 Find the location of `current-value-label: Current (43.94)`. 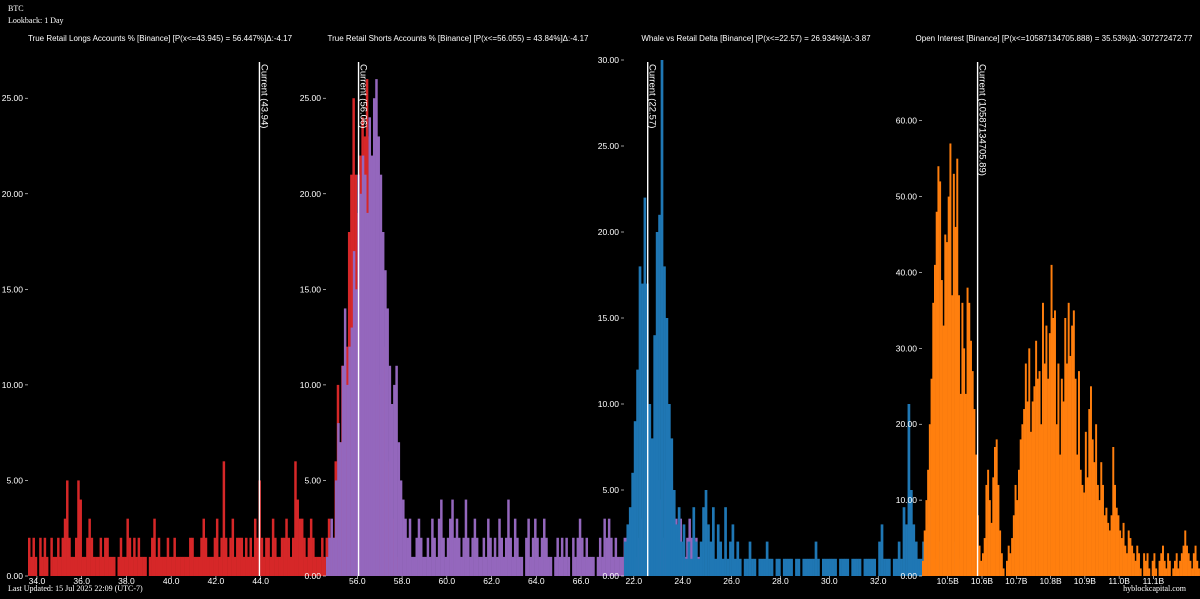

current-value-label: Current (43.94) is located at coordinates (263, 96).